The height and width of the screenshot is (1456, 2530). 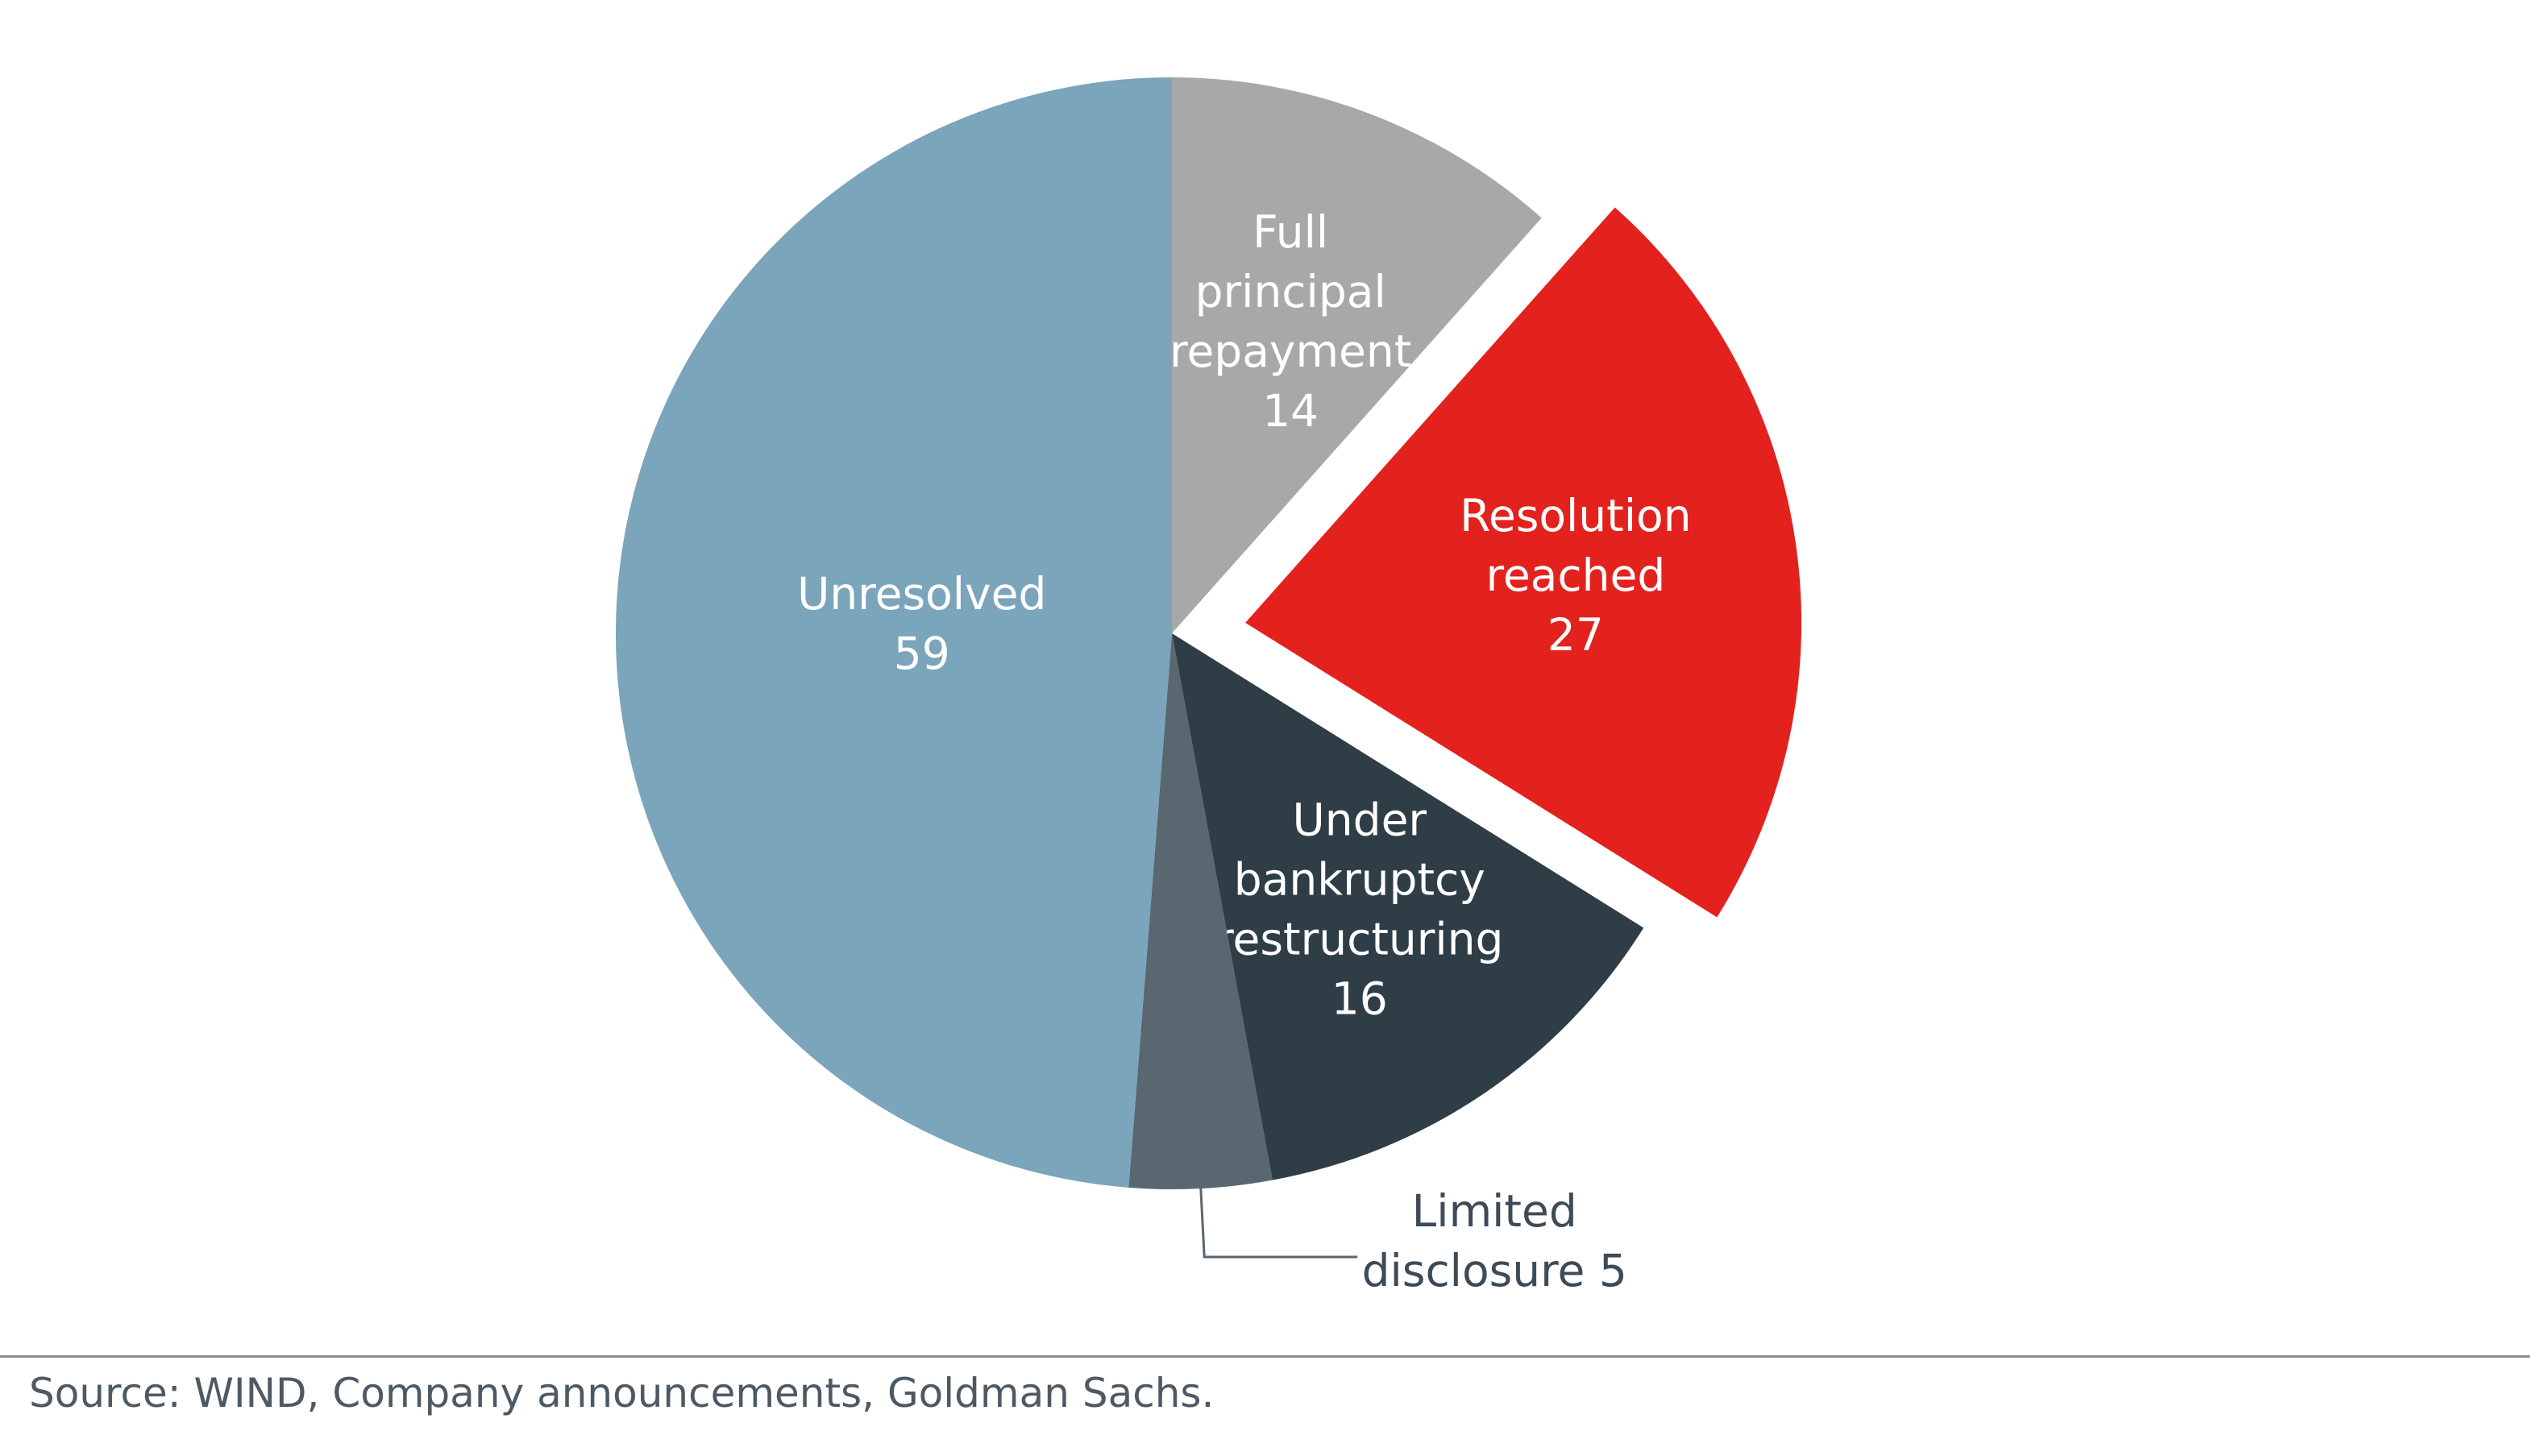 What do you see at coordinates (1494, 1240) in the screenshot?
I see `slice-label-limited-disclosure-5: Limited disclosure 5` at bounding box center [1494, 1240].